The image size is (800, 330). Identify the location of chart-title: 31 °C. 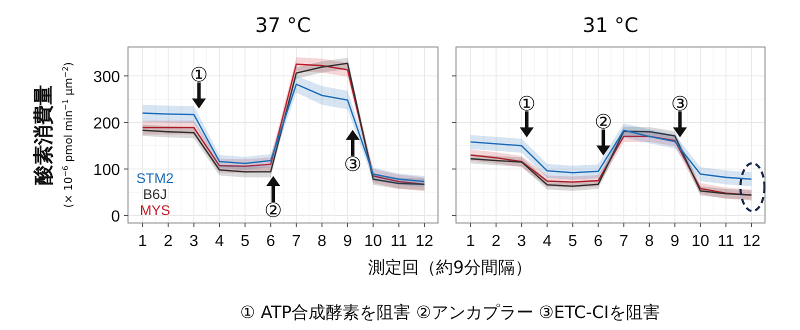
(610, 25).